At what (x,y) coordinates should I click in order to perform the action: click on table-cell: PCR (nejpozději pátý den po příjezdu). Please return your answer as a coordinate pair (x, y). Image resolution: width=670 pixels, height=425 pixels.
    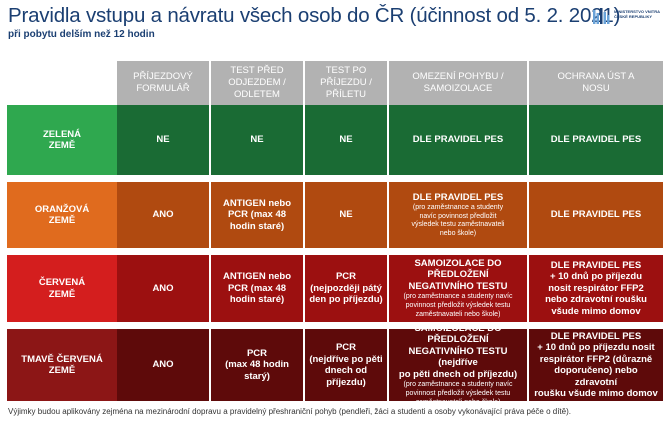
    Looking at the image, I should click on (346, 288).